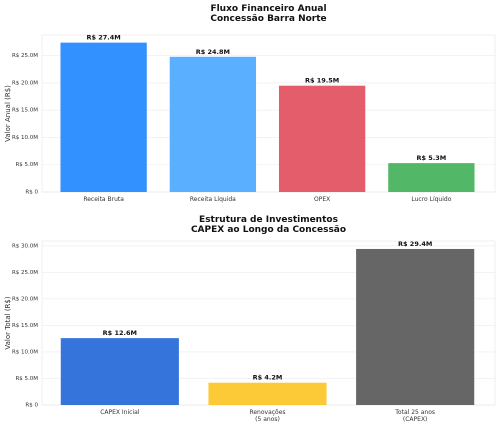 This screenshot has width=500, height=426. Describe the element at coordinates (213, 52) in the screenshot. I see `value-label: R$ 24.8M` at that location.